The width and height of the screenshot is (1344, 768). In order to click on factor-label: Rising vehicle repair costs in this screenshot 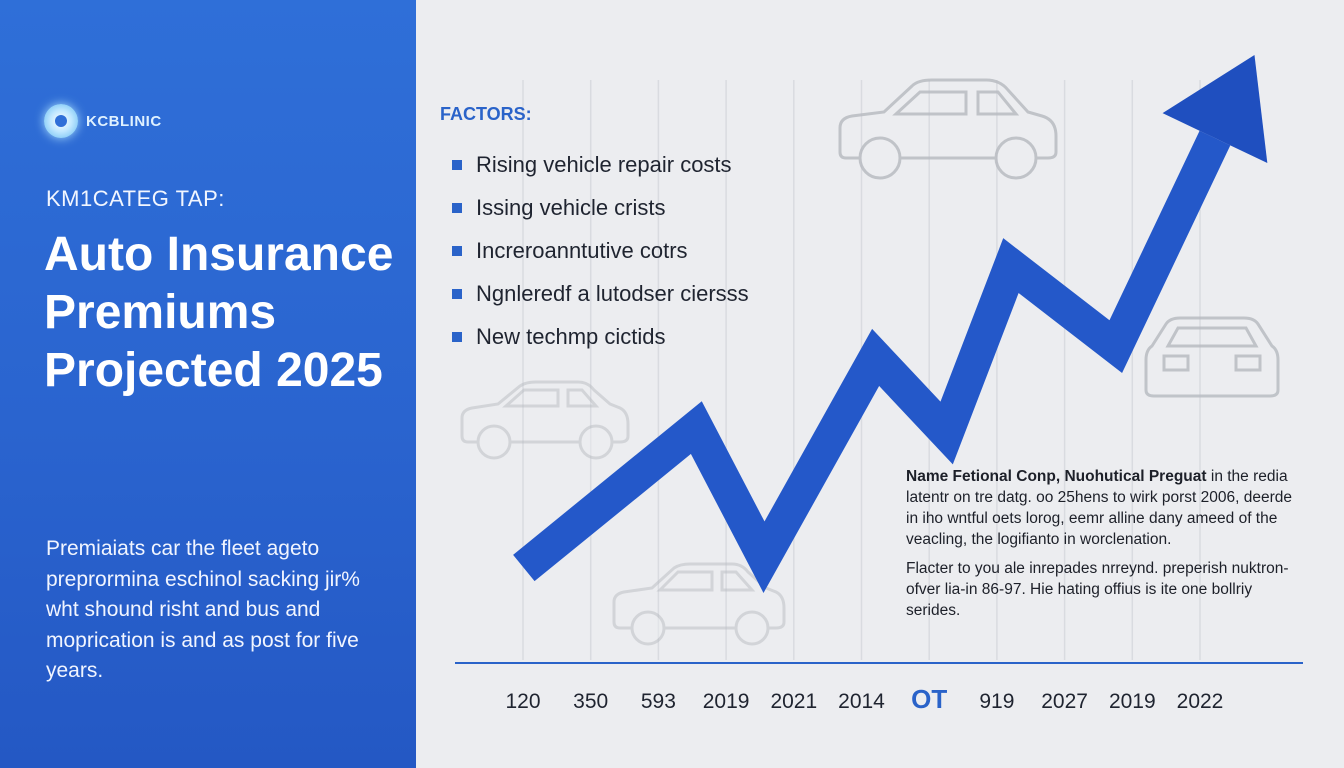, I will do `click(604, 164)`.